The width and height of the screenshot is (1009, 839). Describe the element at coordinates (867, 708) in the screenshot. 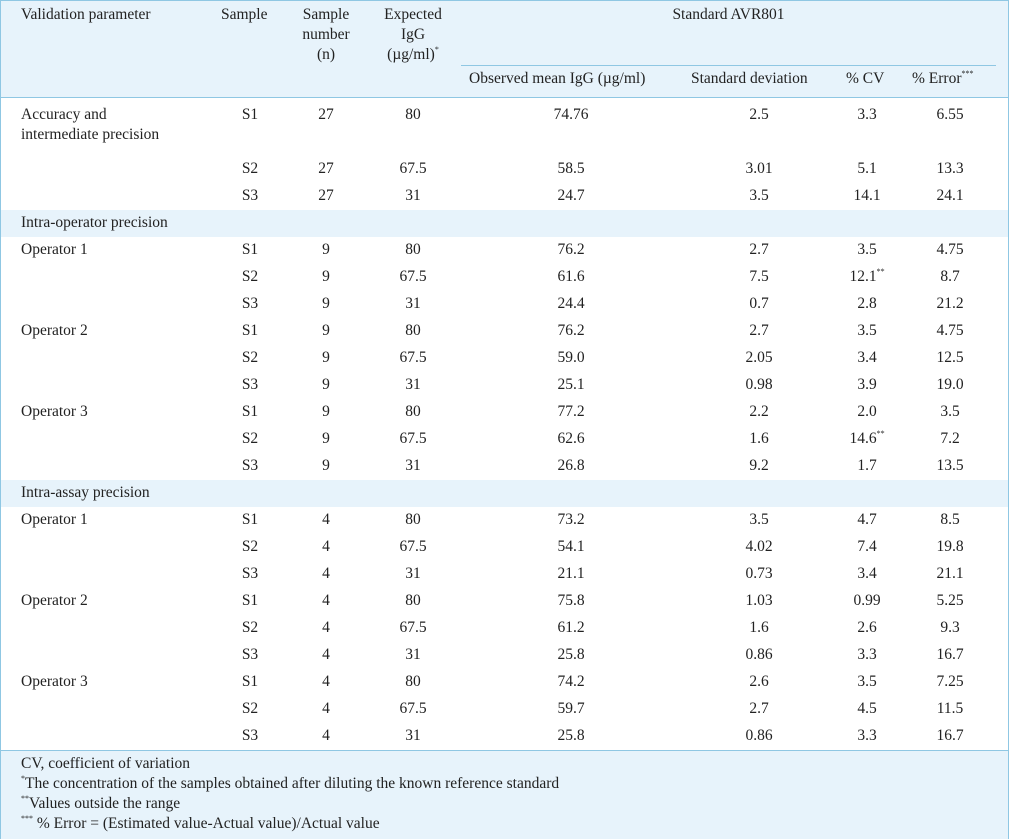

I see `cv-cell: 4.5` at that location.